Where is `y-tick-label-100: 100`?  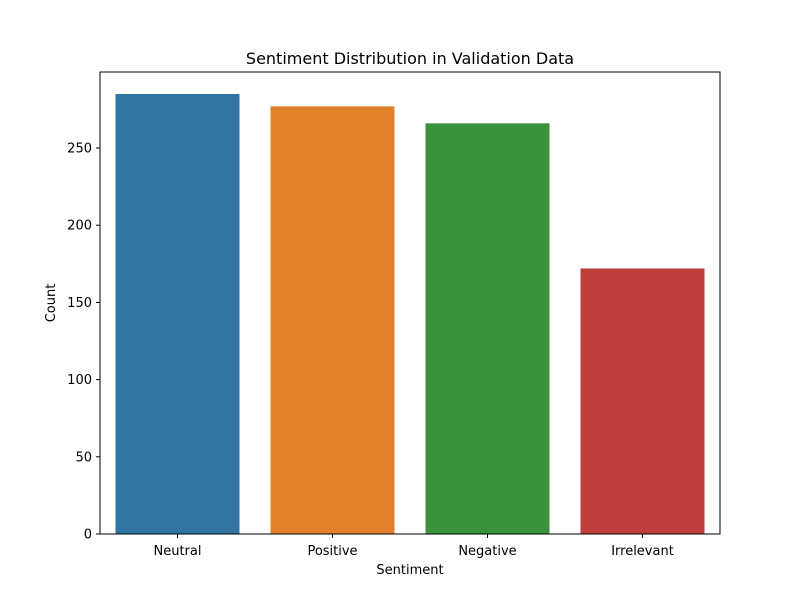 y-tick-label-100: 100 is located at coordinates (79, 380).